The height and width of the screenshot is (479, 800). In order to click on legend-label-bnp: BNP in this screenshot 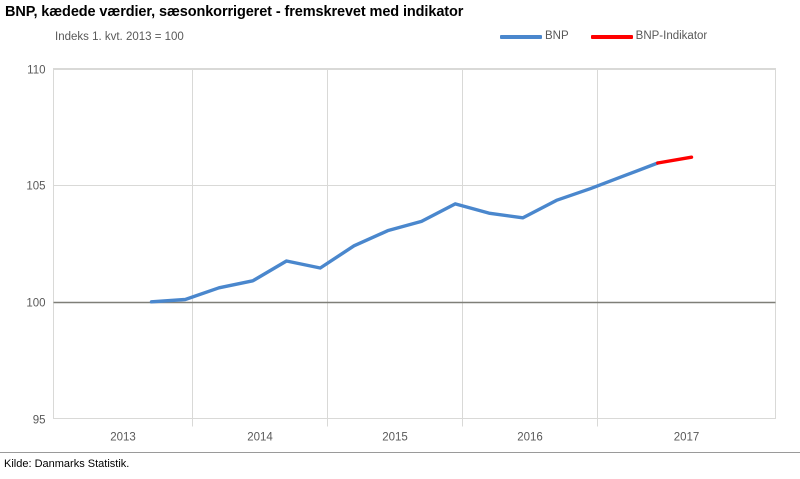, I will do `click(557, 36)`.